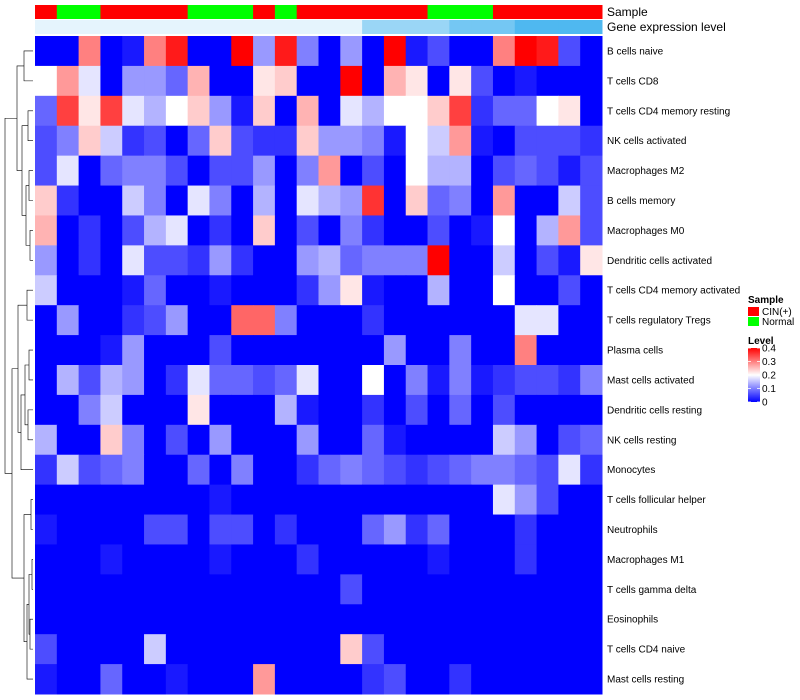  I want to click on colorbar-tick-label: 0, so click(765, 403).